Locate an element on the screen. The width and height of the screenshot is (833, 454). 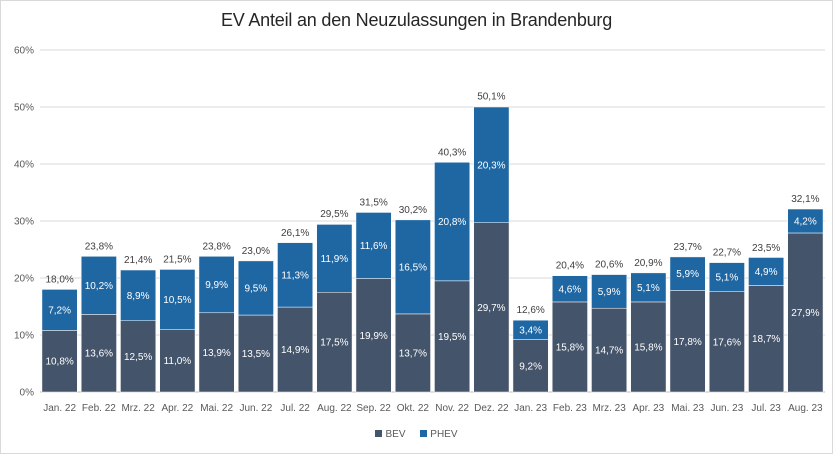
data-label-phev: 4,6% is located at coordinates (569, 289).